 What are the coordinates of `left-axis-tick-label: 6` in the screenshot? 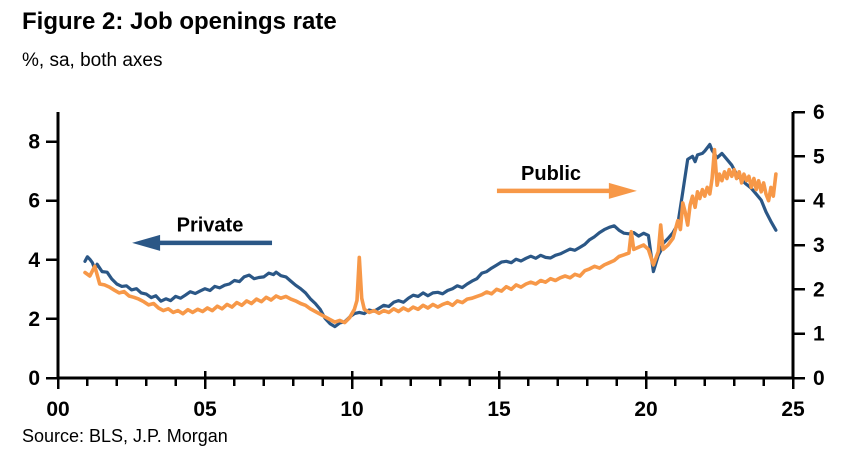 It's located at (34, 201).